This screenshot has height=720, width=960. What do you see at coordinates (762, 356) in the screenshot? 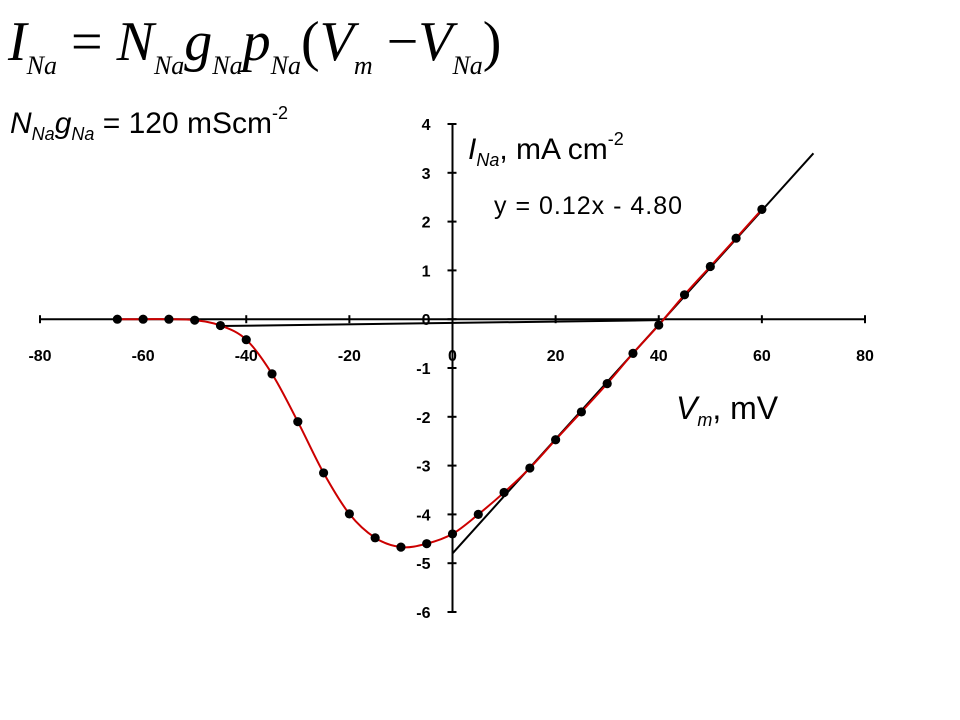
I see `x-tick-label: 60` at bounding box center [762, 356].